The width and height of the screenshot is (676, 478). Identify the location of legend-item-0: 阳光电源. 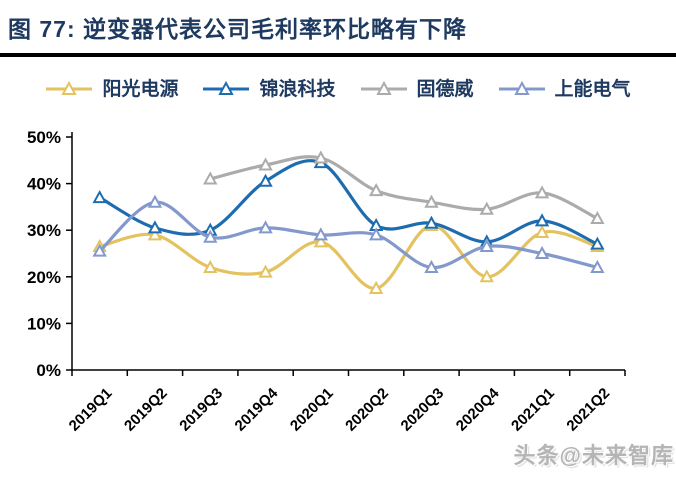
(111, 89).